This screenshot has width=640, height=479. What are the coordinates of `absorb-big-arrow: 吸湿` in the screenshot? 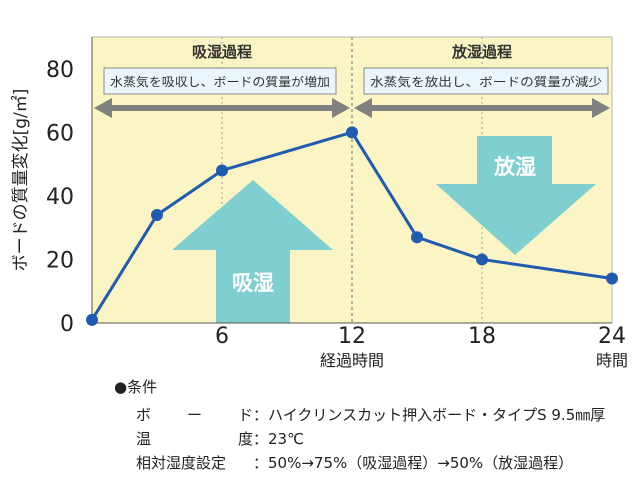 It's located at (252, 251).